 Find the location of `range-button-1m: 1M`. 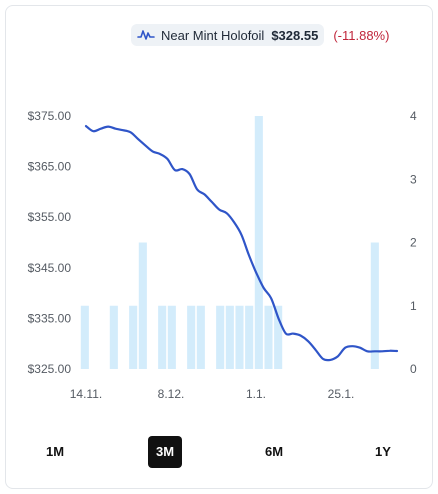

range-button-1m: 1M is located at coordinates (55, 451).